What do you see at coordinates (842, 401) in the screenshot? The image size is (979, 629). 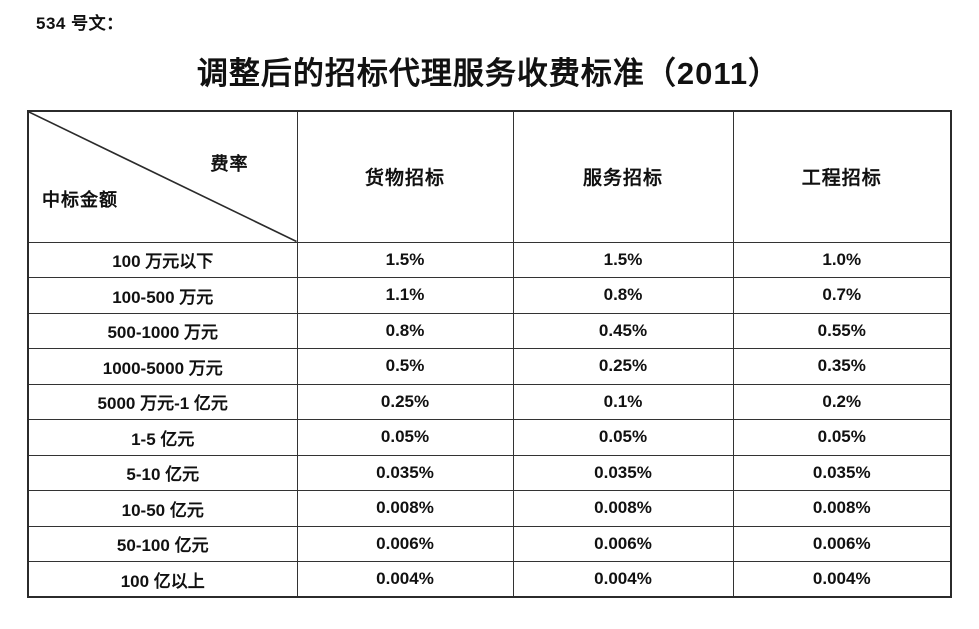 I see `rate-value-cell: 0.2%` at bounding box center [842, 401].